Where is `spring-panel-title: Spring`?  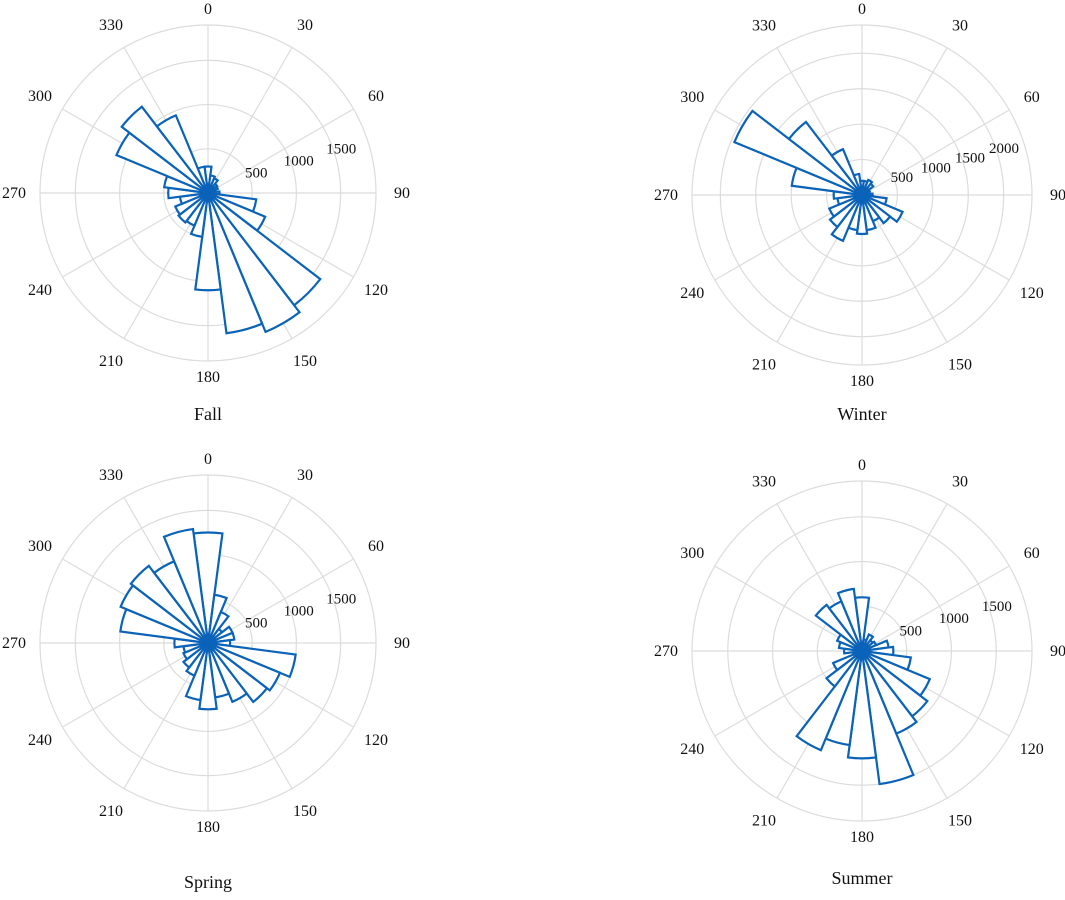 spring-panel-title: Spring is located at coordinates (208, 882).